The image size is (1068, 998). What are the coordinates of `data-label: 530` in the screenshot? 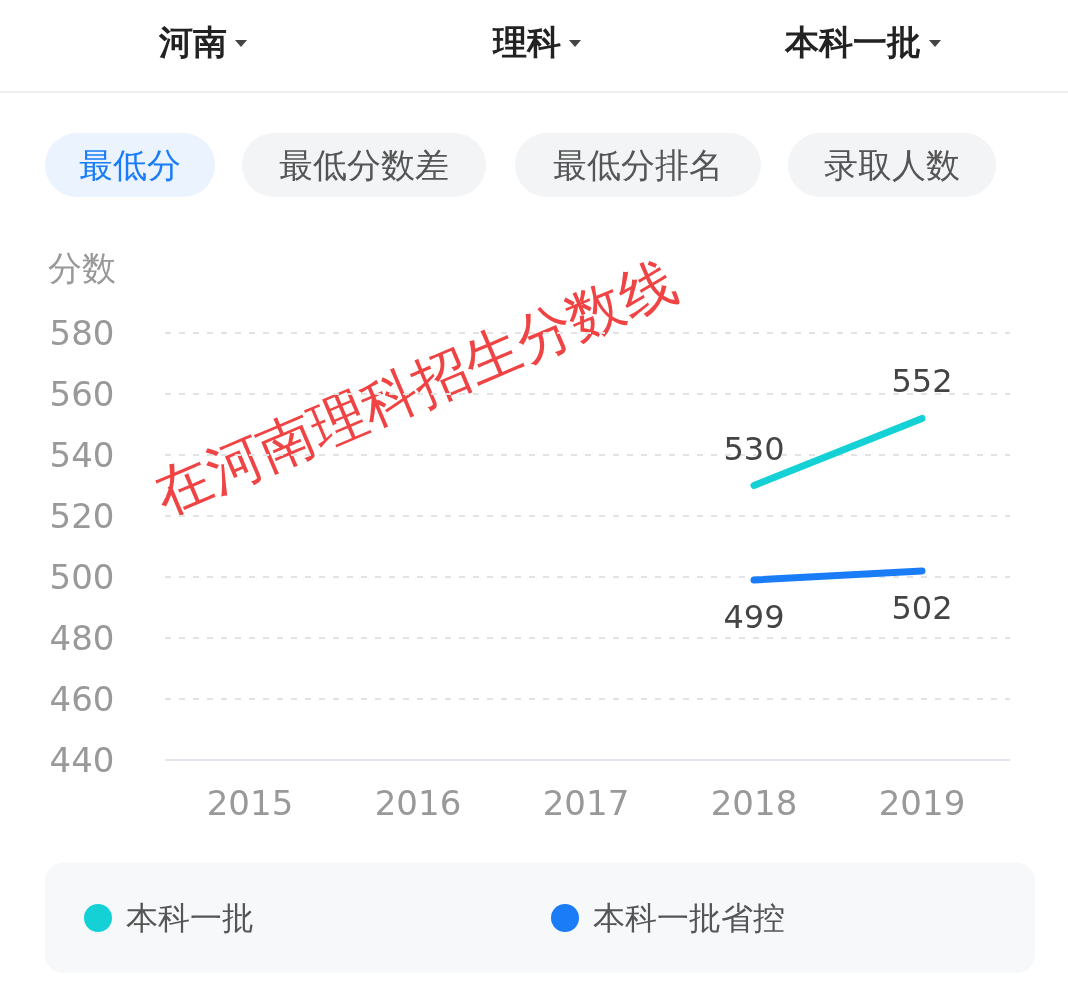 It's located at (754, 448).